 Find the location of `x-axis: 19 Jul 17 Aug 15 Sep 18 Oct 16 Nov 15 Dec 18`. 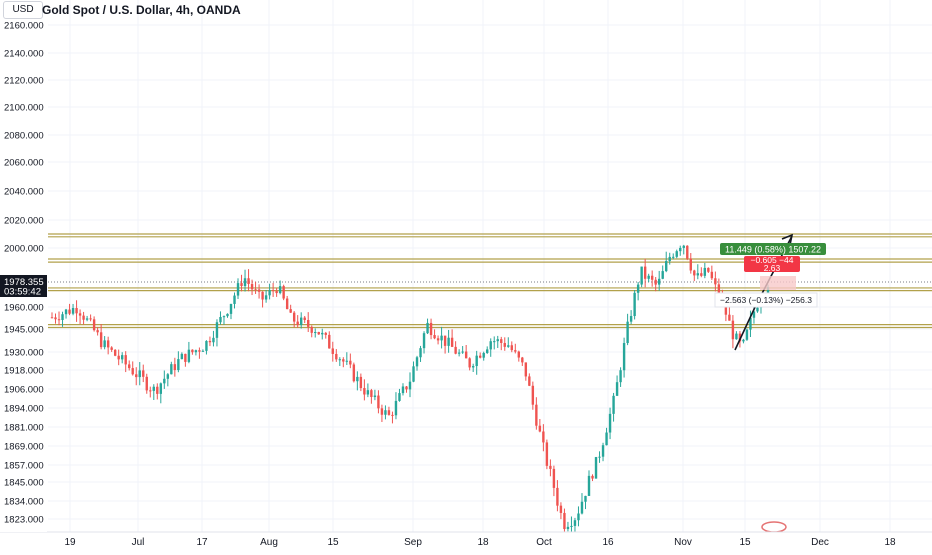

x-axis: 19 Jul 17 Aug 15 Sep 18 Oct 16 Nov 15 Dec 18 is located at coordinates (466, 540).